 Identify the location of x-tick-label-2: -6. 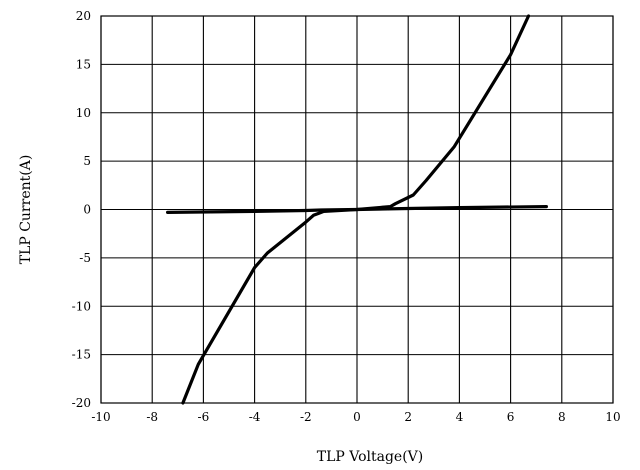
(204, 417).